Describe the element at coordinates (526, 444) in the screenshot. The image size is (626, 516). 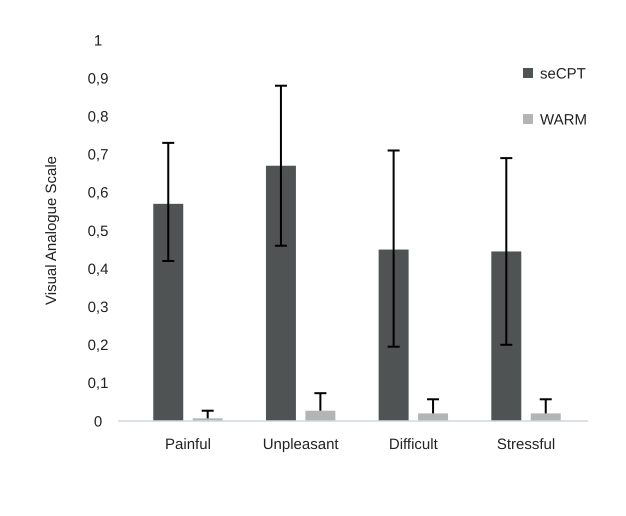
I see `x-tick-label: Stressful` at that location.